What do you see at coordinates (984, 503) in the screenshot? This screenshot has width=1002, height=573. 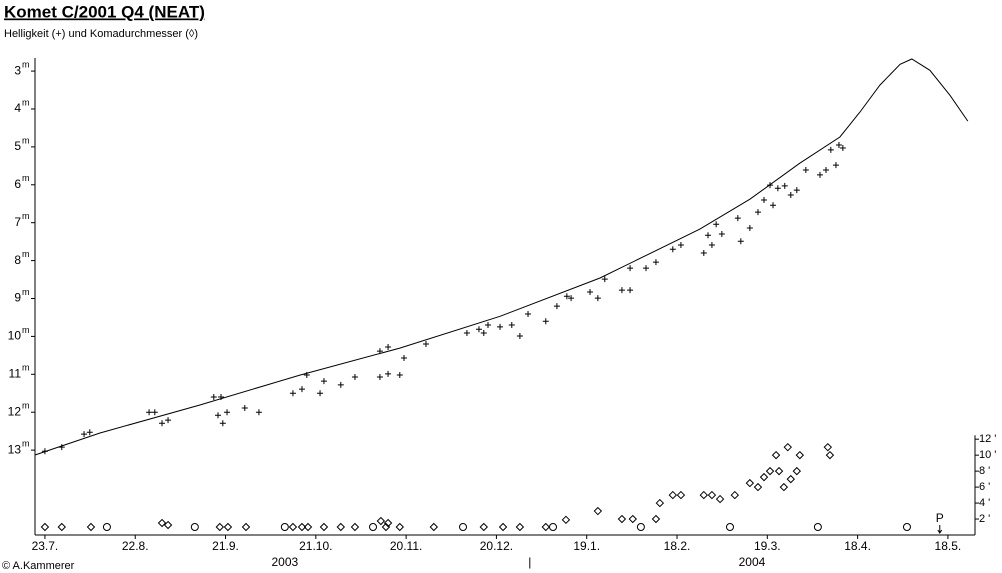 I see `y2-tick-label: 4 '` at bounding box center [984, 503].